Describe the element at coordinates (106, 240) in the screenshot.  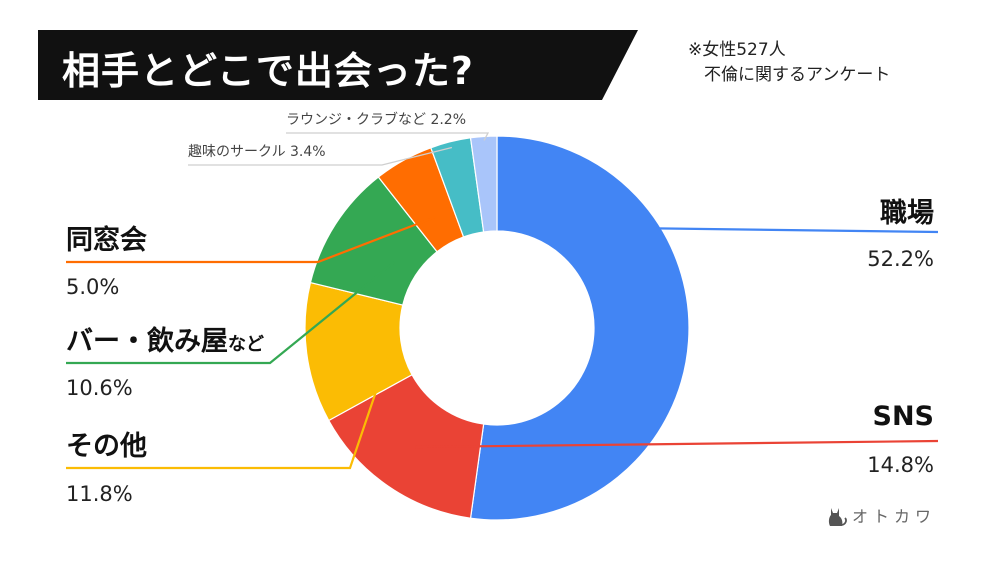
I see `slice-label-reunion: 同窓会` at that location.